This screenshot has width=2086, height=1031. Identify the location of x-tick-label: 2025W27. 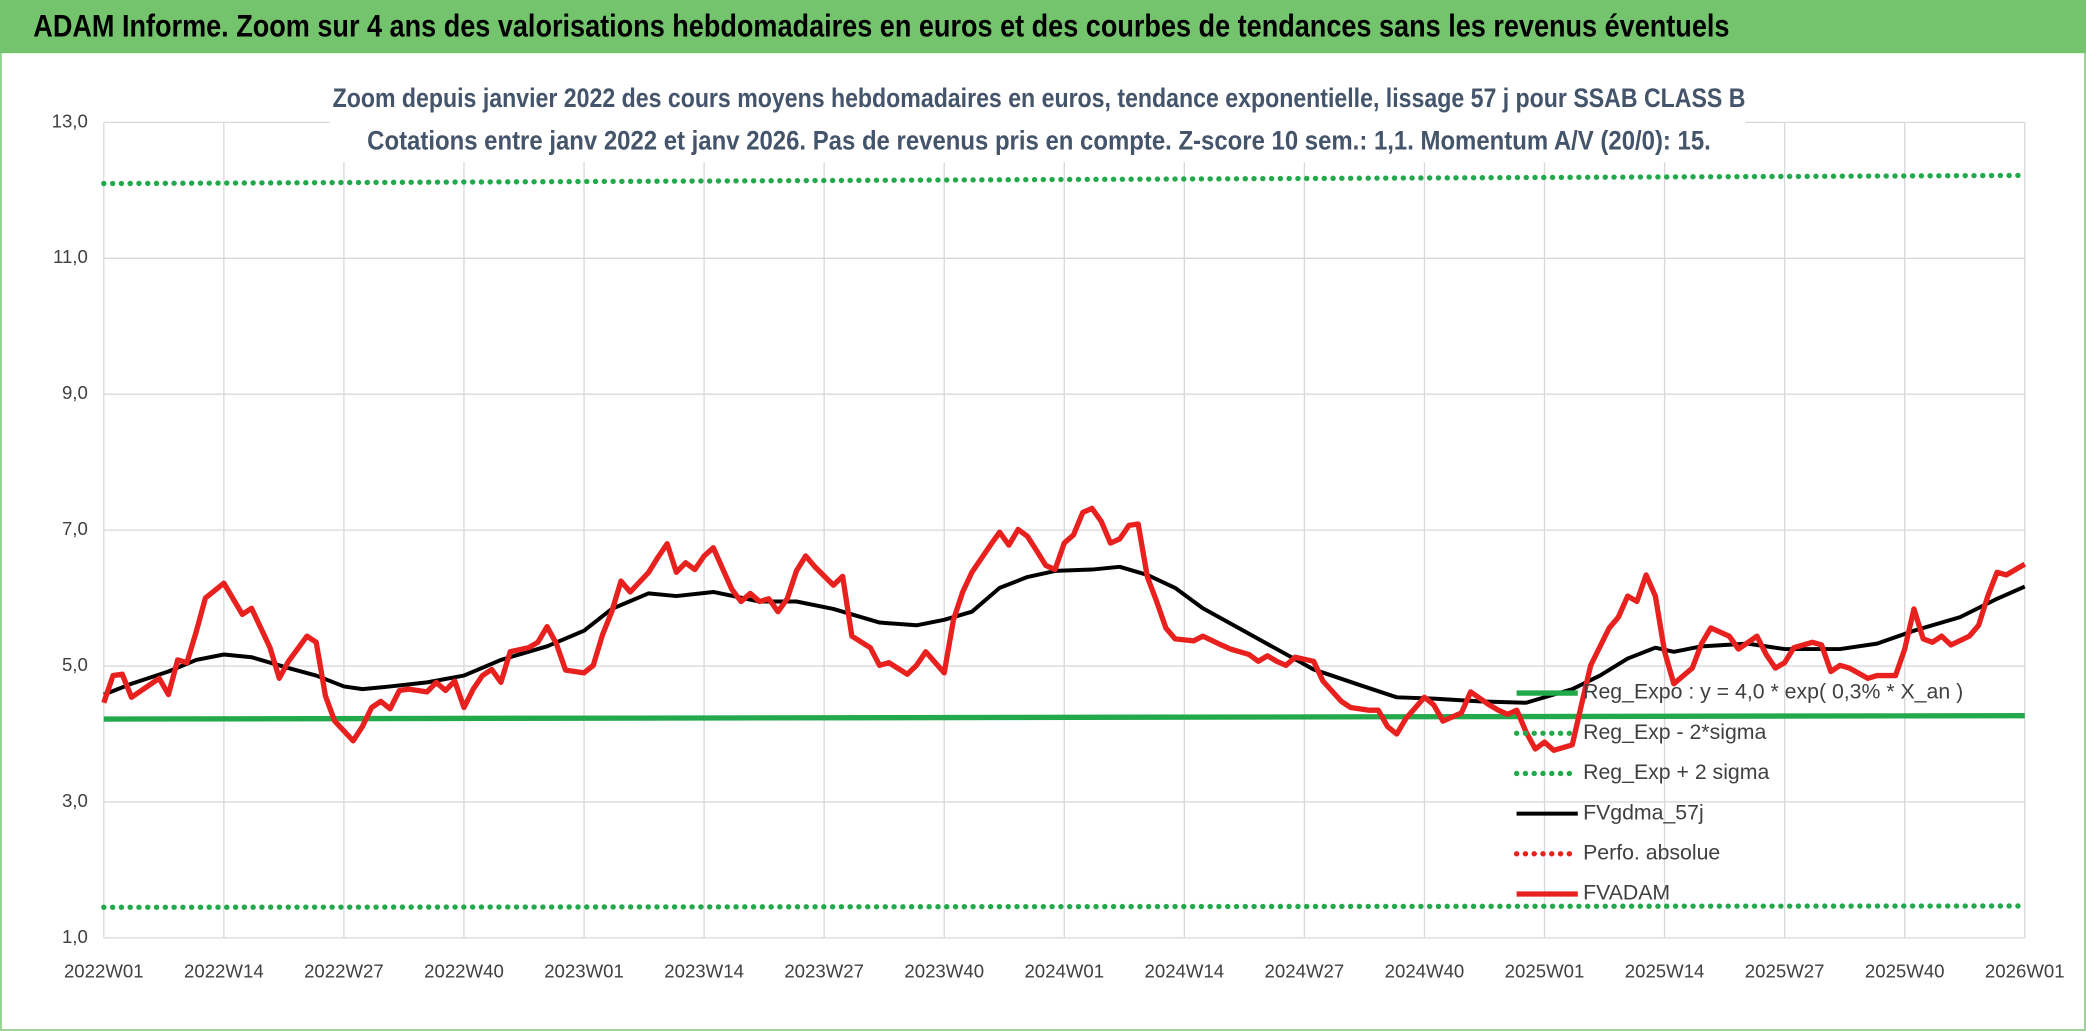
(1785, 970).